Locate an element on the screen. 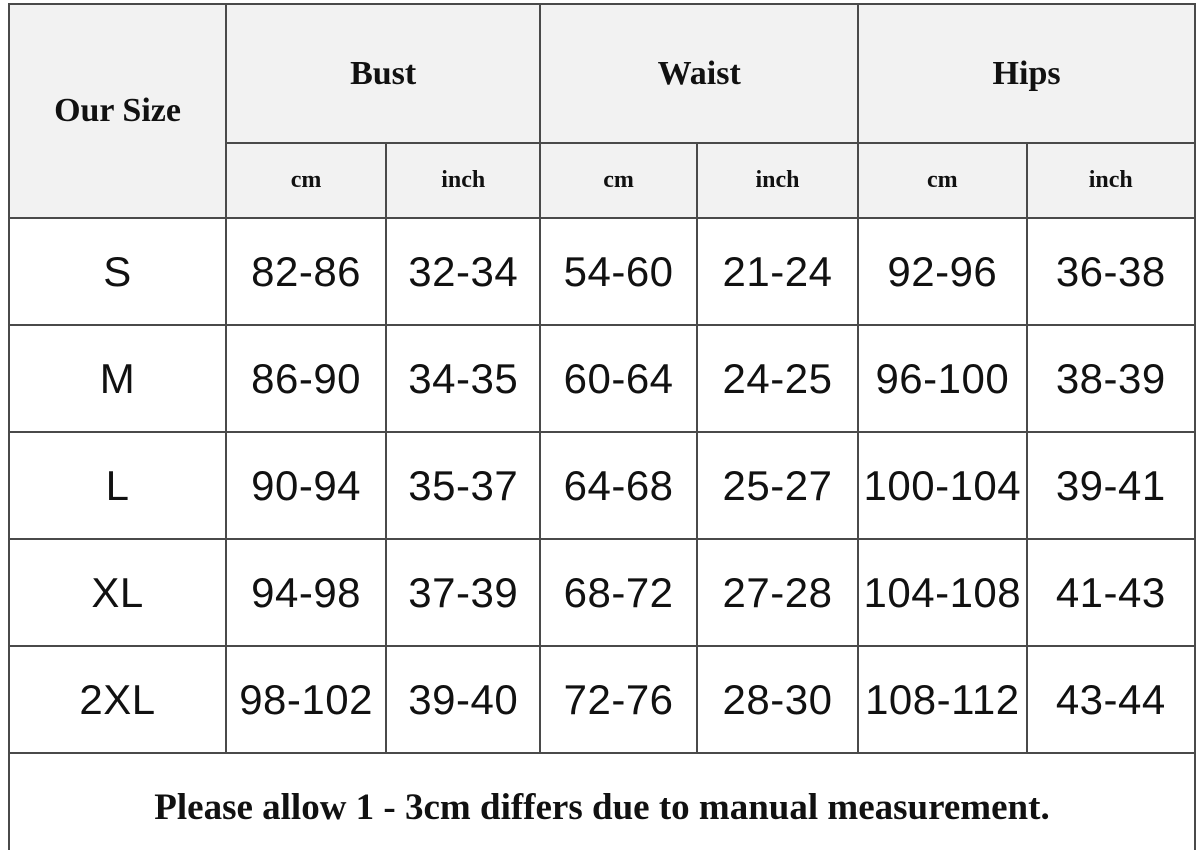 This screenshot has height=850, width=1204. sub-header-hips-inch: inch is located at coordinates (1111, 180).